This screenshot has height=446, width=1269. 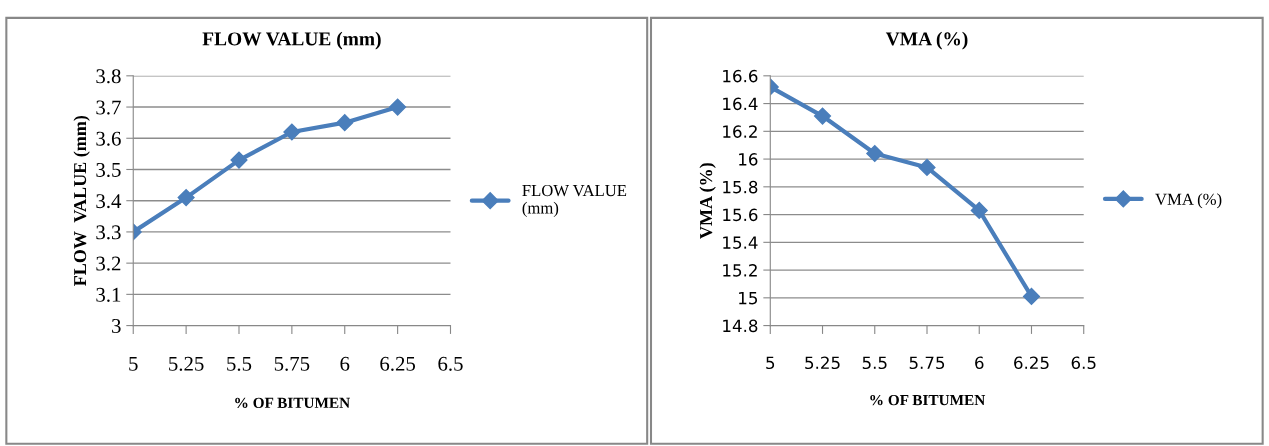 I want to click on y-axis-title: VMA (%), so click(x=707, y=201).